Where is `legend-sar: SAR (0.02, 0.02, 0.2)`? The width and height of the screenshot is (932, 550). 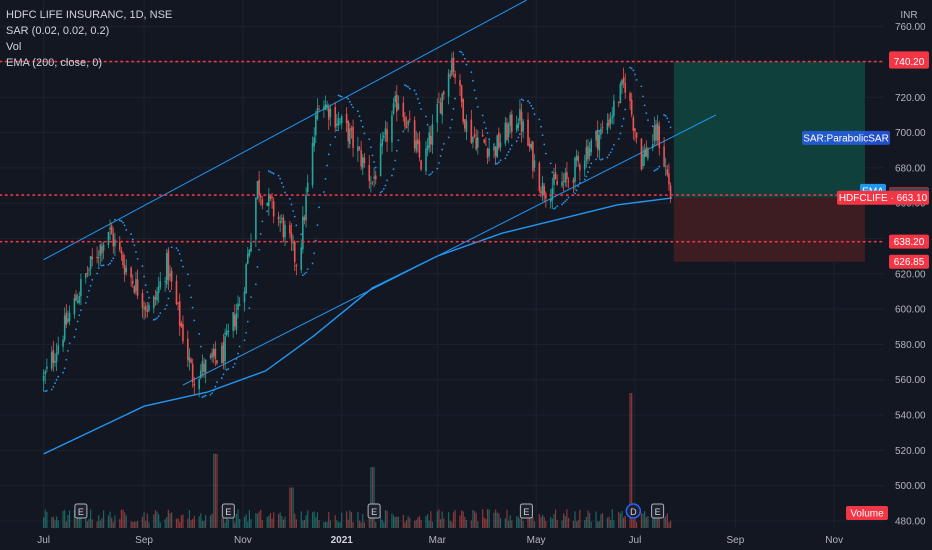
legend-sar: SAR (0.02, 0.02, 0.2) is located at coordinates (58, 31).